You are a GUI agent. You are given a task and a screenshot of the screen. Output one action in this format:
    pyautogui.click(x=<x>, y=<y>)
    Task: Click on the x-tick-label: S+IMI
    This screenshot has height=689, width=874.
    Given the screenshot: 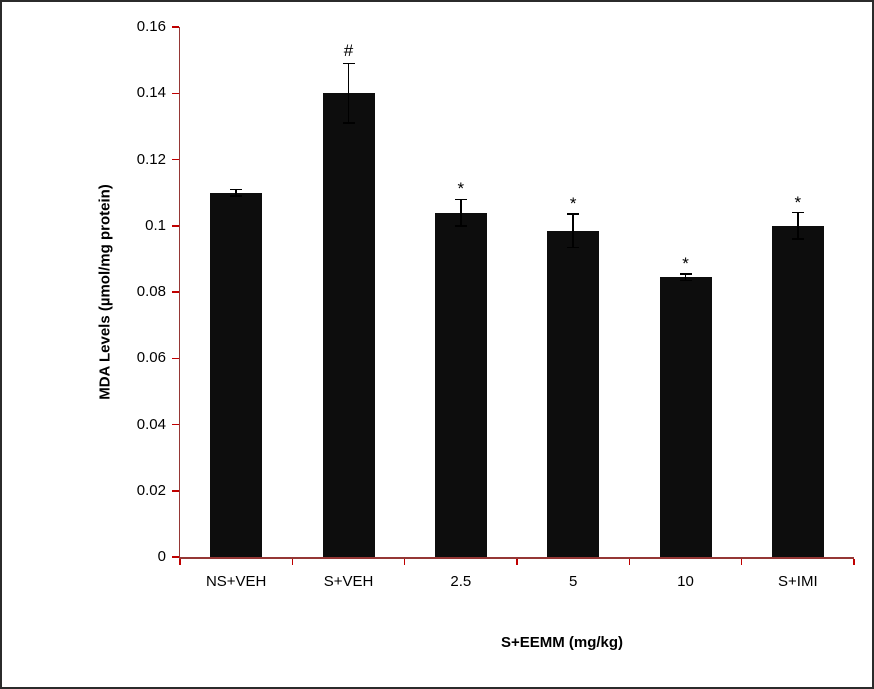 What is the action you would take?
    pyautogui.click(x=798, y=581)
    